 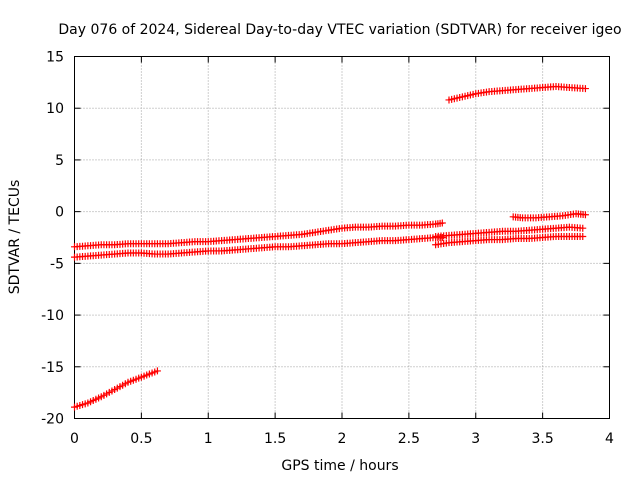 I want to click on y-axis-label: SDTVAR / TECUs, so click(x=15, y=237).